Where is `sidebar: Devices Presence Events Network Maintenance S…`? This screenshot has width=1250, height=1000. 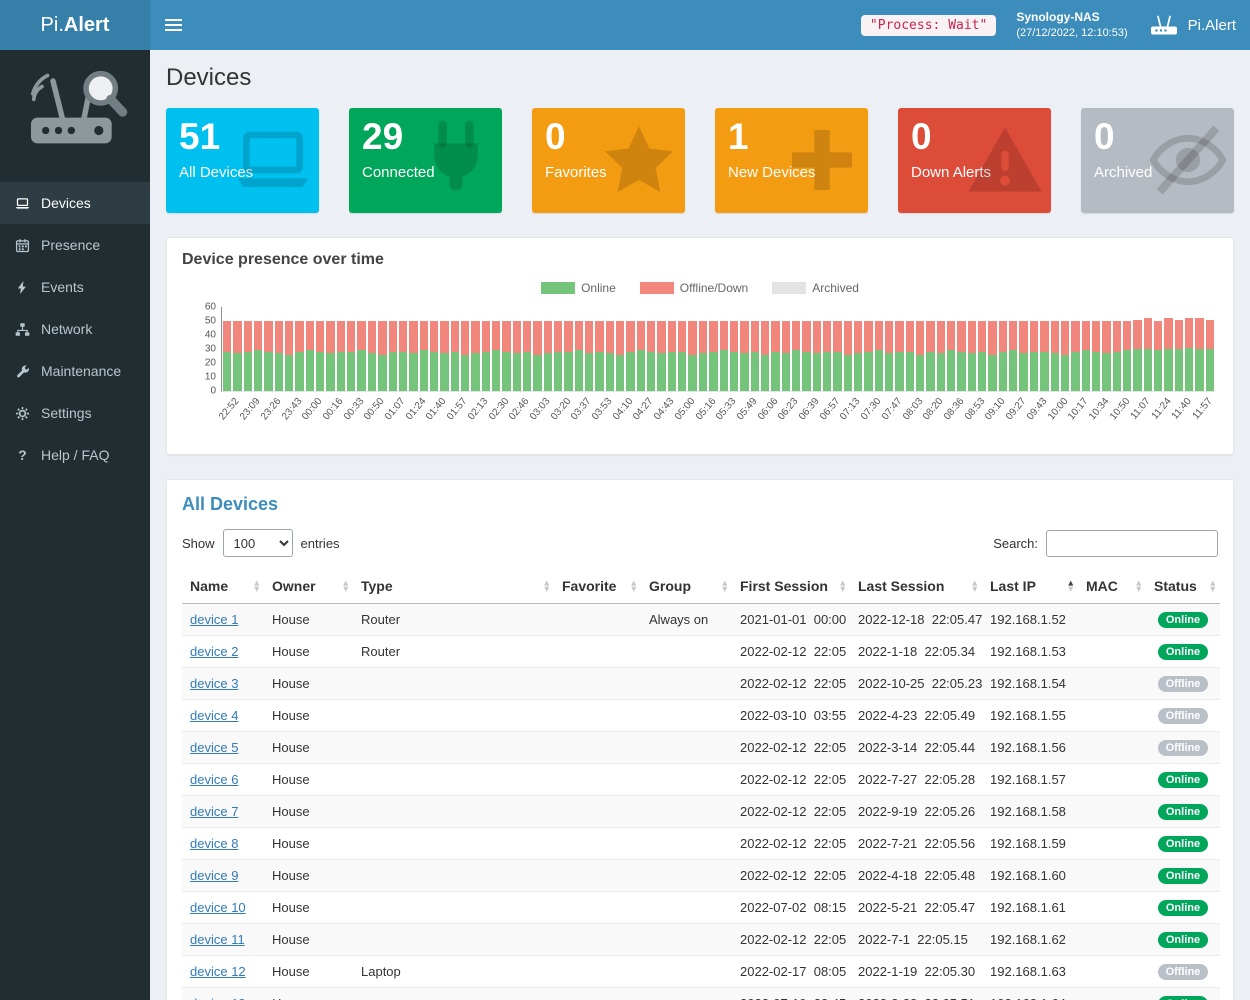 sidebar: Devices Presence Events Network Maintenance S… is located at coordinates (75, 525).